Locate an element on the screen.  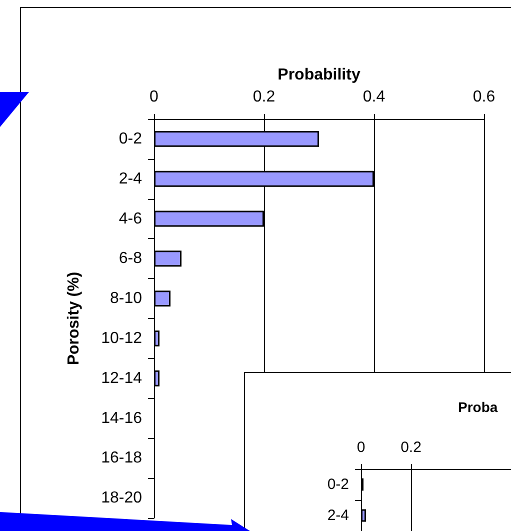
x-tick-label: 0.6 is located at coordinates (484, 97).